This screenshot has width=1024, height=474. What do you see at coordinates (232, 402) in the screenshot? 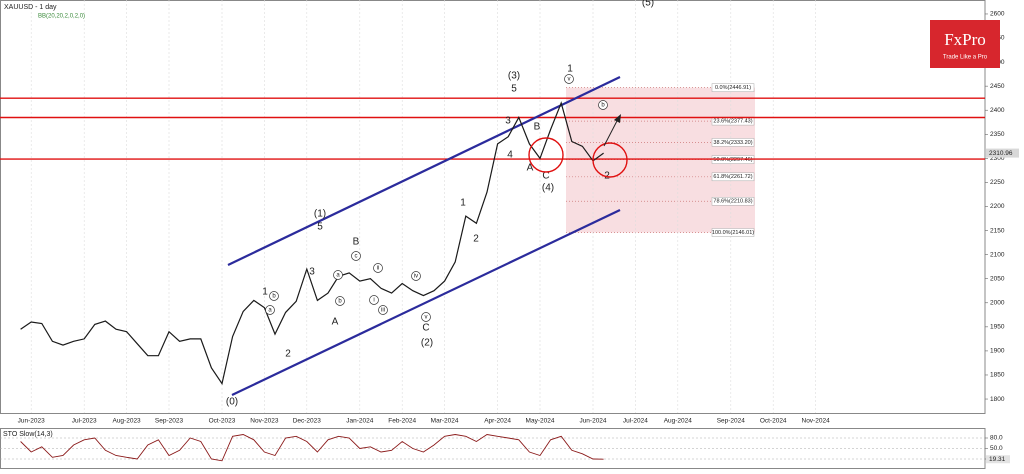
I see `wave-label: (0)` at bounding box center [232, 402].